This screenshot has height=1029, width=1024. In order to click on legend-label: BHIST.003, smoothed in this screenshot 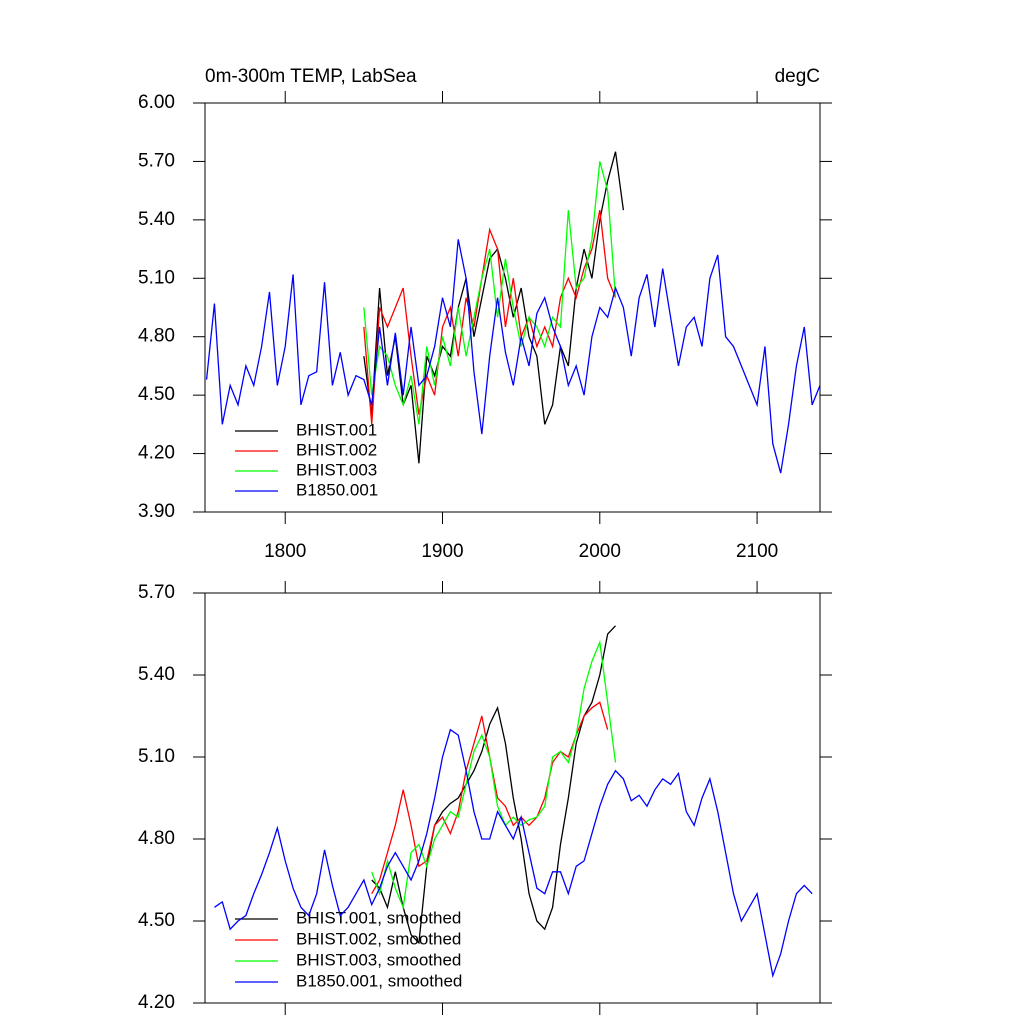, I will do `click(378, 959)`.